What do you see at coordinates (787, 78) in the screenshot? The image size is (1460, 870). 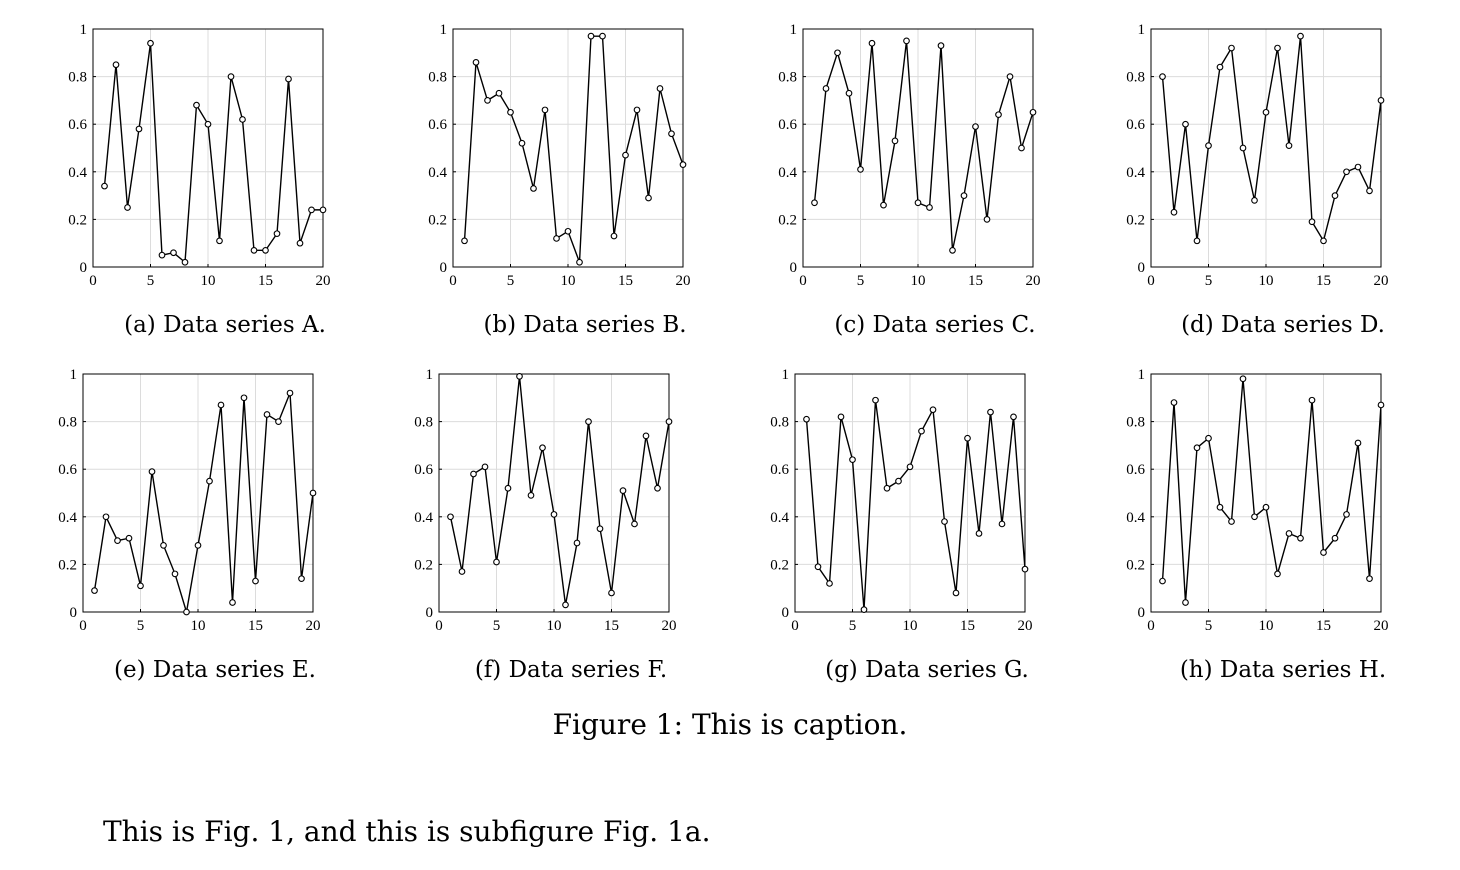 I see `y-tick-label: 0.8` at bounding box center [787, 78].